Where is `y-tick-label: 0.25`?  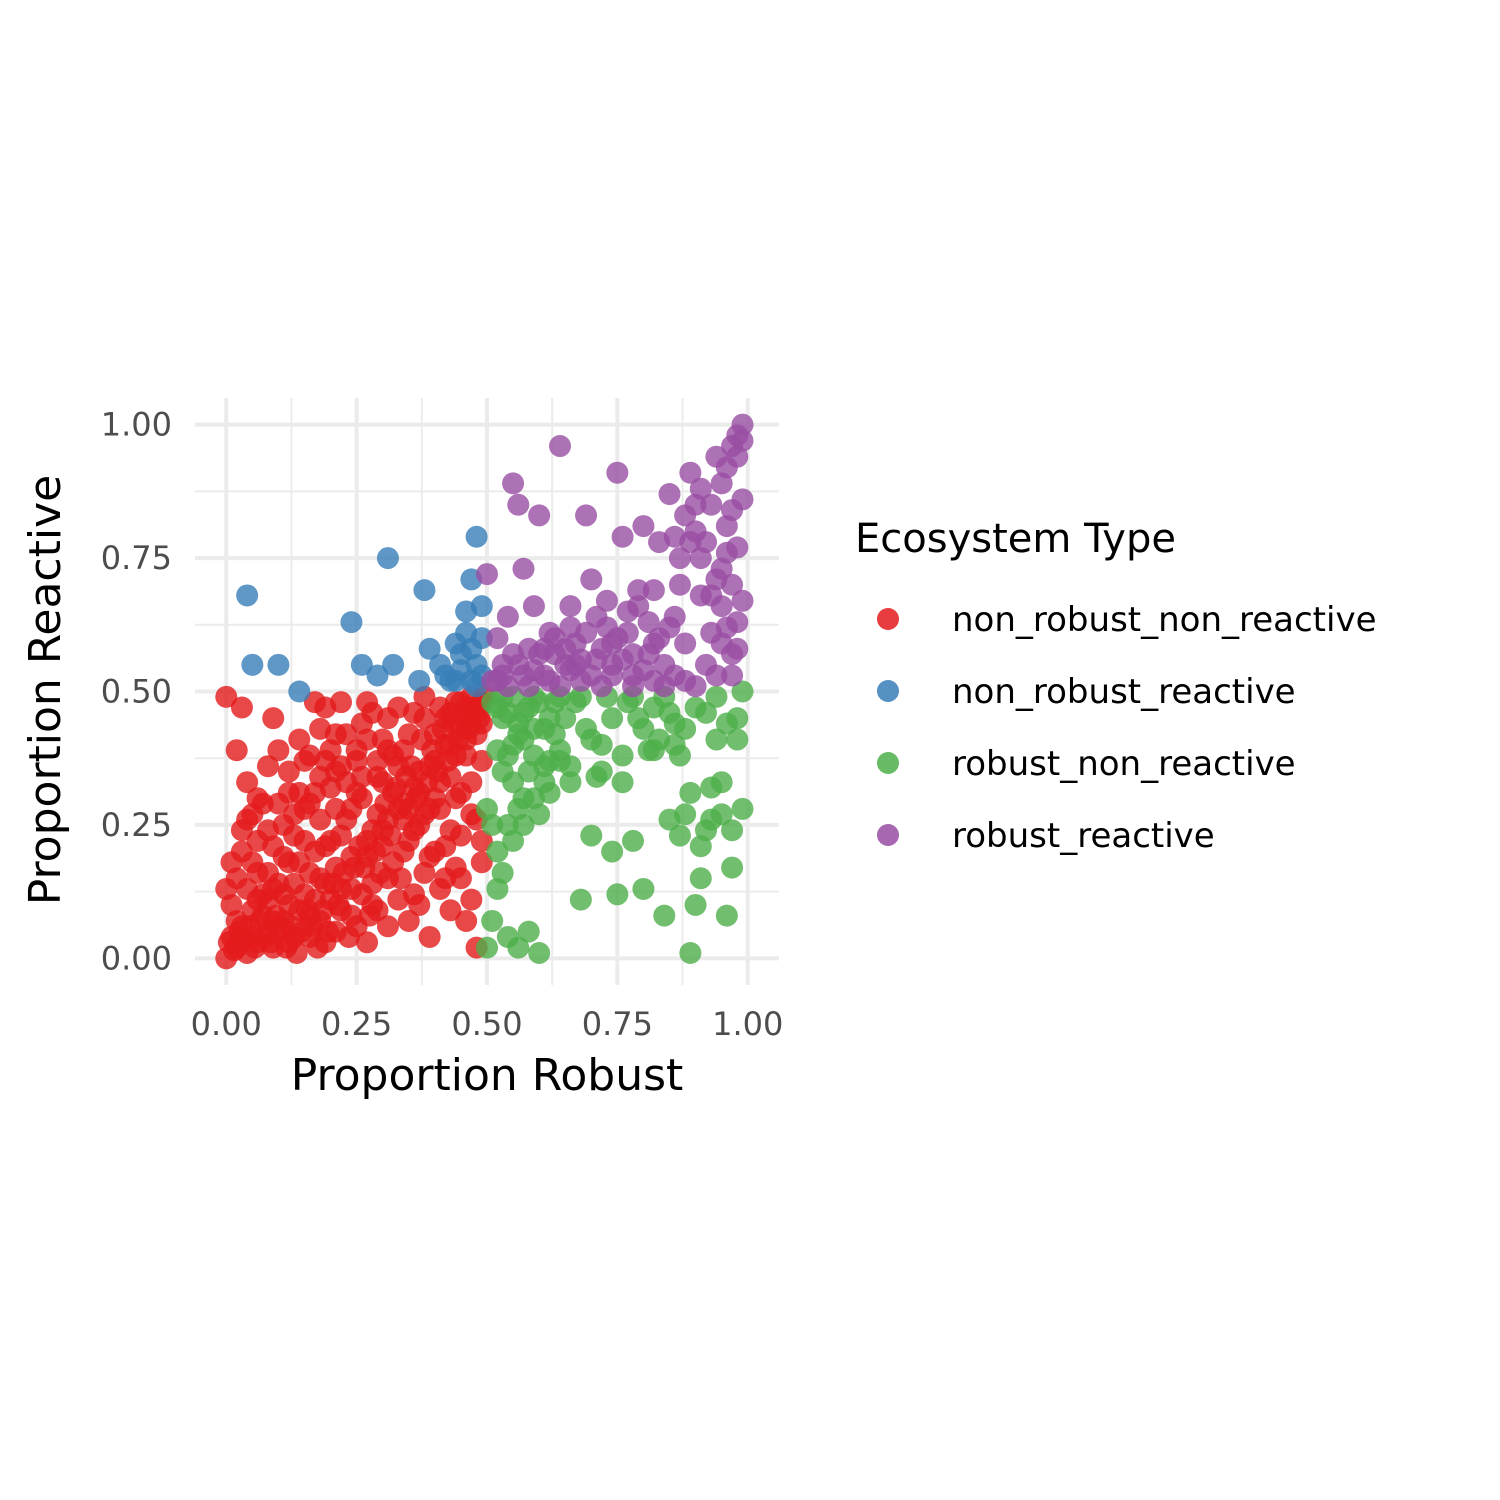
y-tick-label: 0.25 is located at coordinates (136, 825).